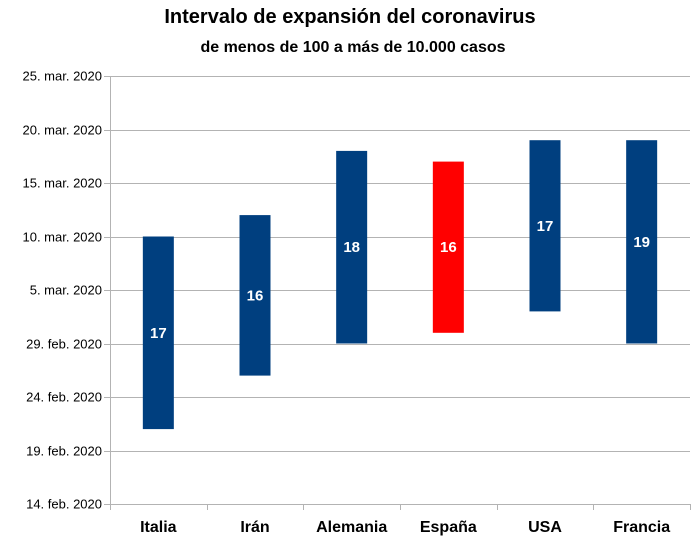 This screenshot has height=542, width=695. What do you see at coordinates (66, 290) in the screenshot?
I see `y-tick-label: 5. mar. 2020` at bounding box center [66, 290].